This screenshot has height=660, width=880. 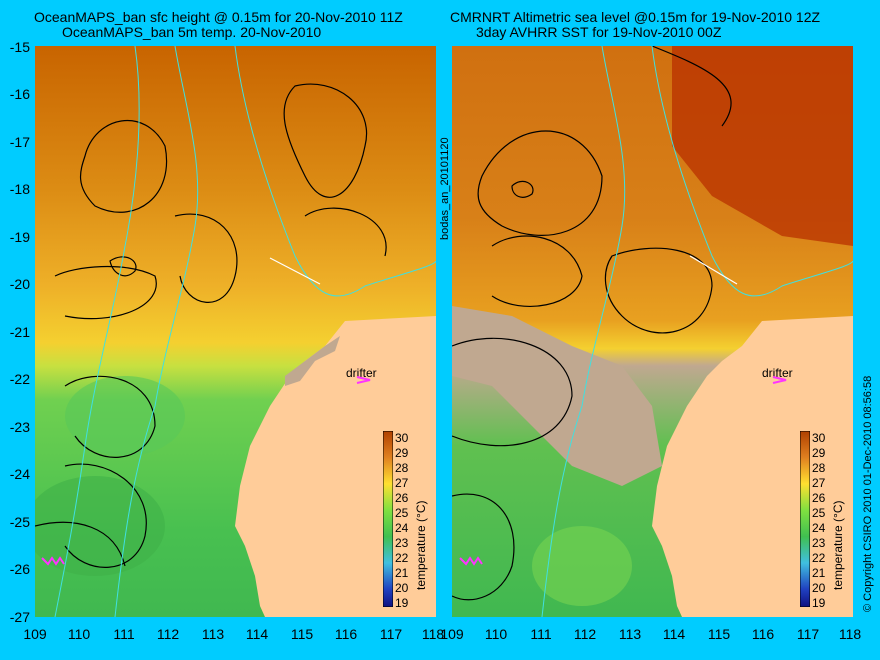 What do you see at coordinates (19, 379) in the screenshot?
I see `lat-tick-label: -22` at bounding box center [19, 379].